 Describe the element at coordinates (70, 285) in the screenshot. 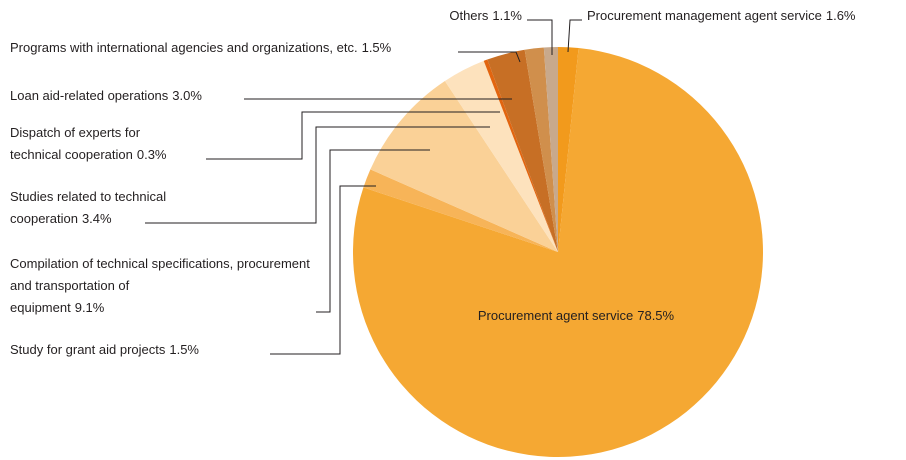

I see `slice-label-line: and transportation of` at that location.